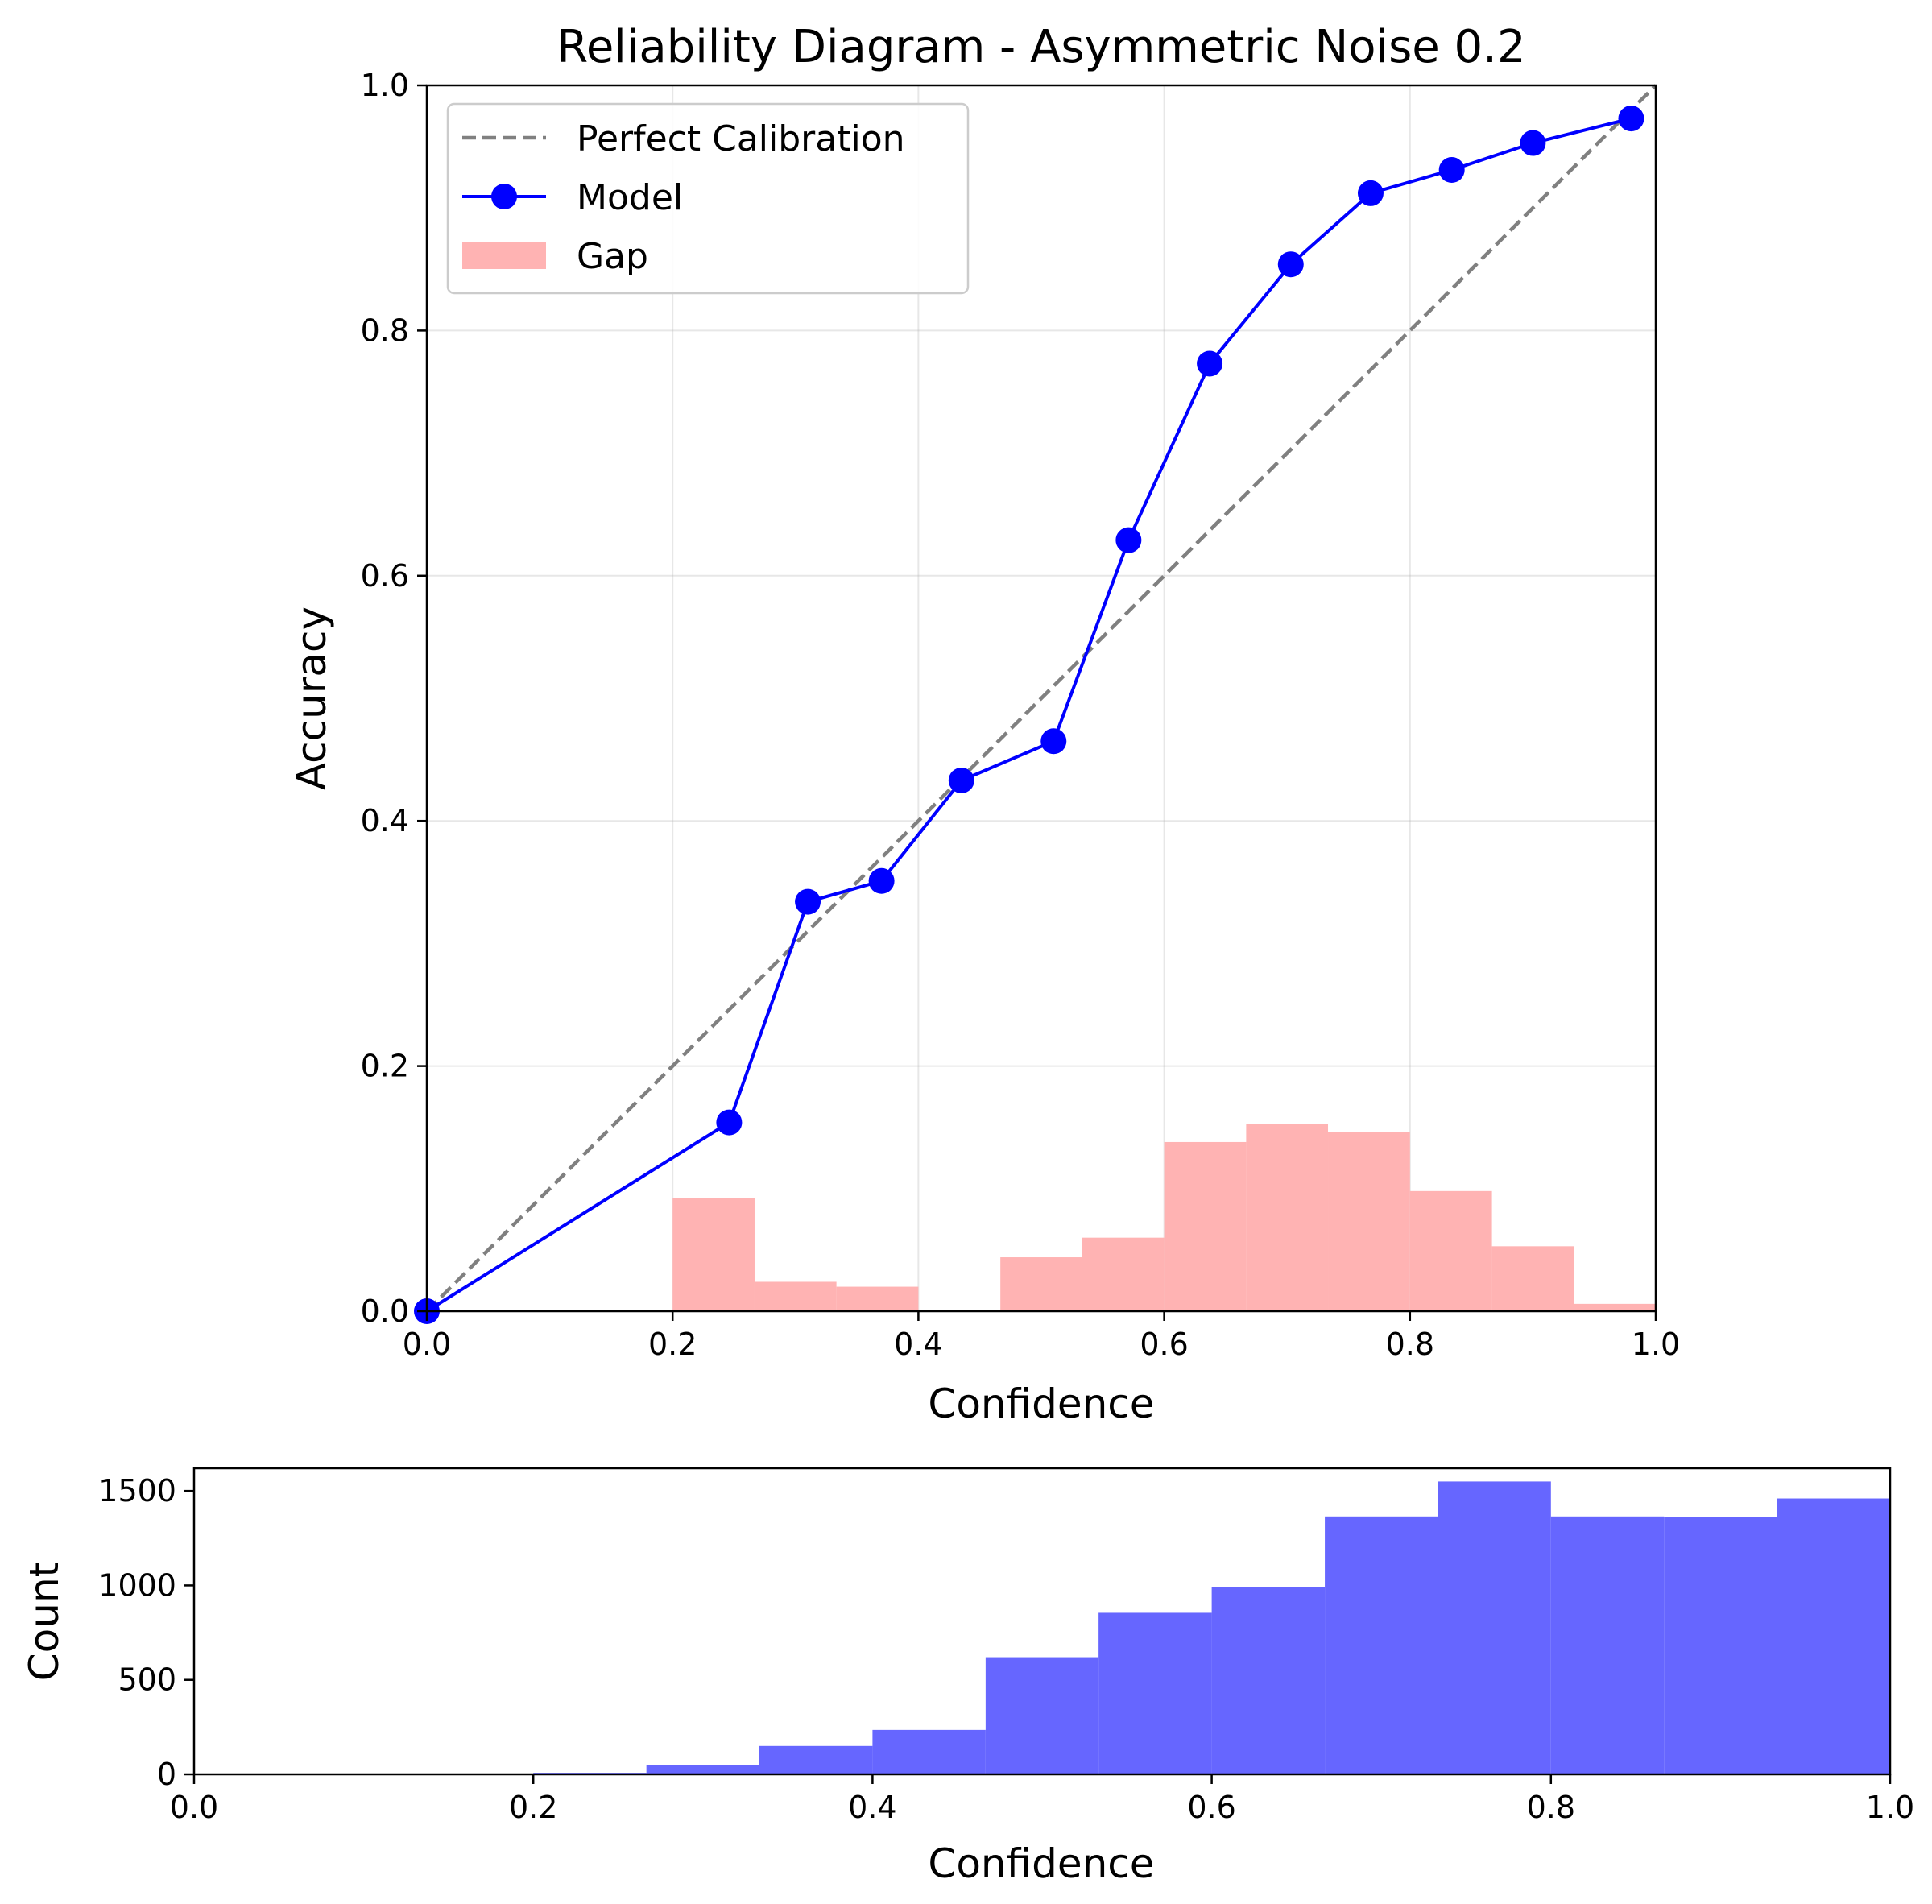  Describe the element at coordinates (385, 1066) in the screenshot. I see `y-tick-label: 0.2` at that location.